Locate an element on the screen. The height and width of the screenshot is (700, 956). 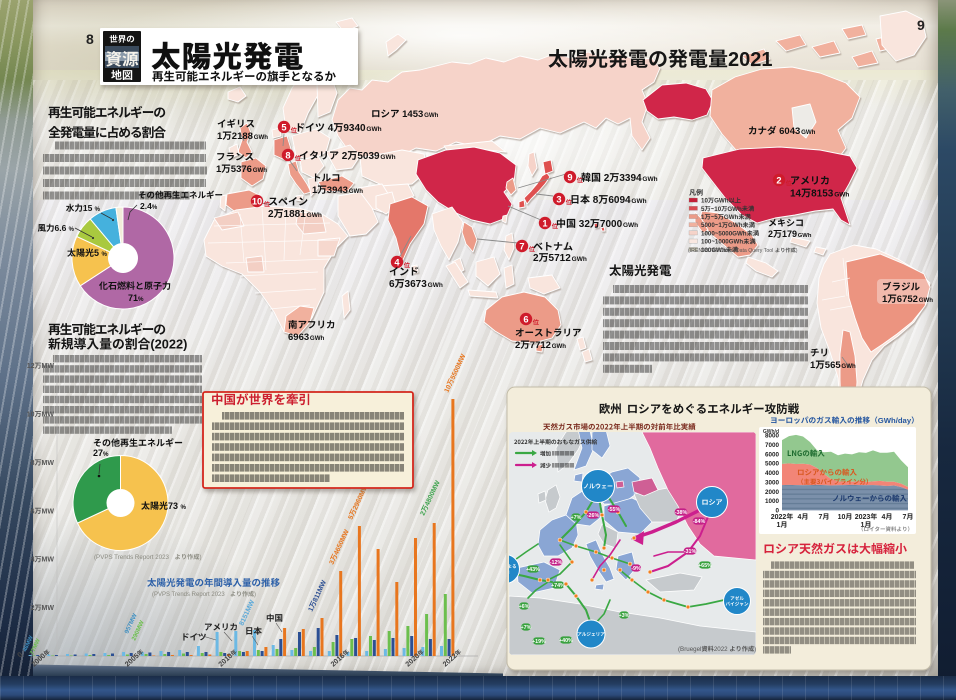
svg-text: -26% is located at coordinates (593, 516).